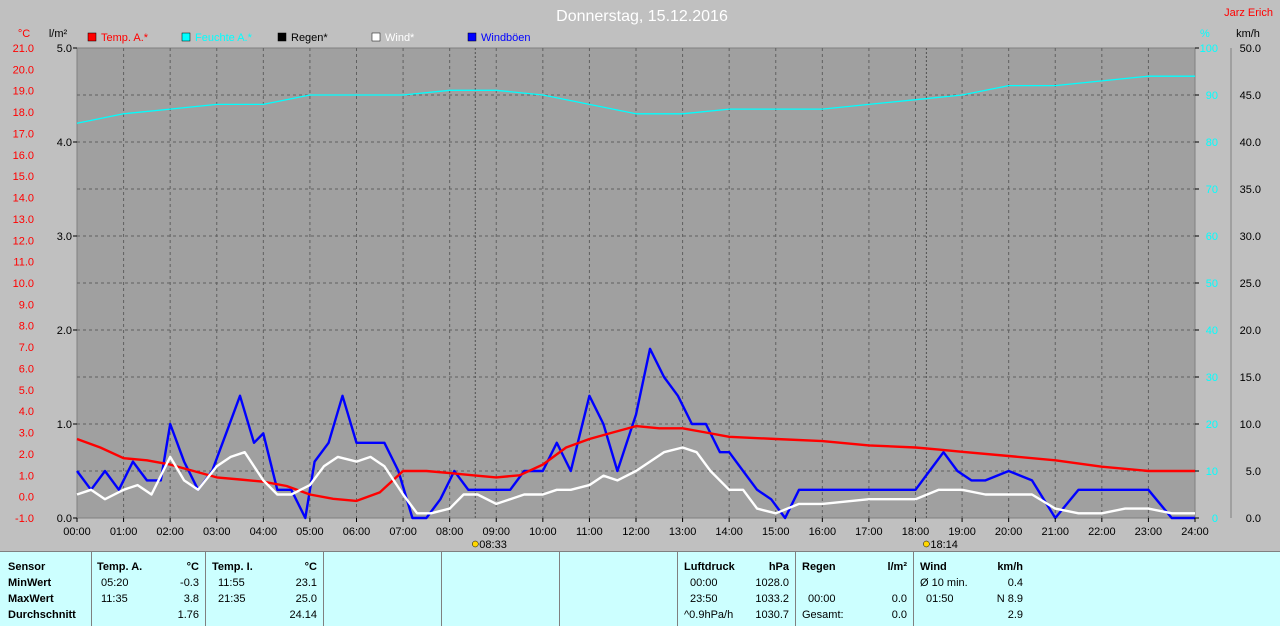  Describe the element at coordinates (944, 583) in the screenshot. I see `wind-avg10-label: Ø 10 min.` at that location.